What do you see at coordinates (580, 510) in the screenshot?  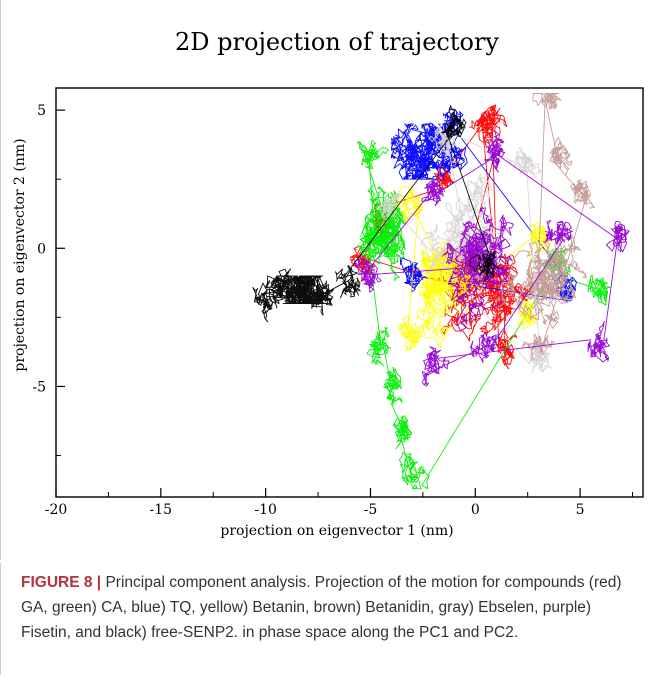 I see `x-tick-label: 5` at bounding box center [580, 510].